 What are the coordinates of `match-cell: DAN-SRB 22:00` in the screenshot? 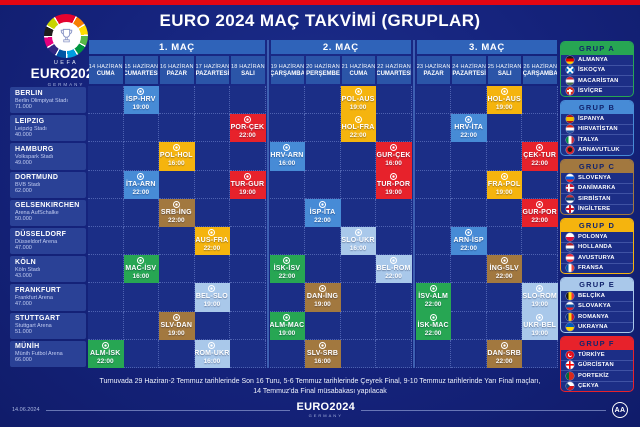 It's located at (504, 353).